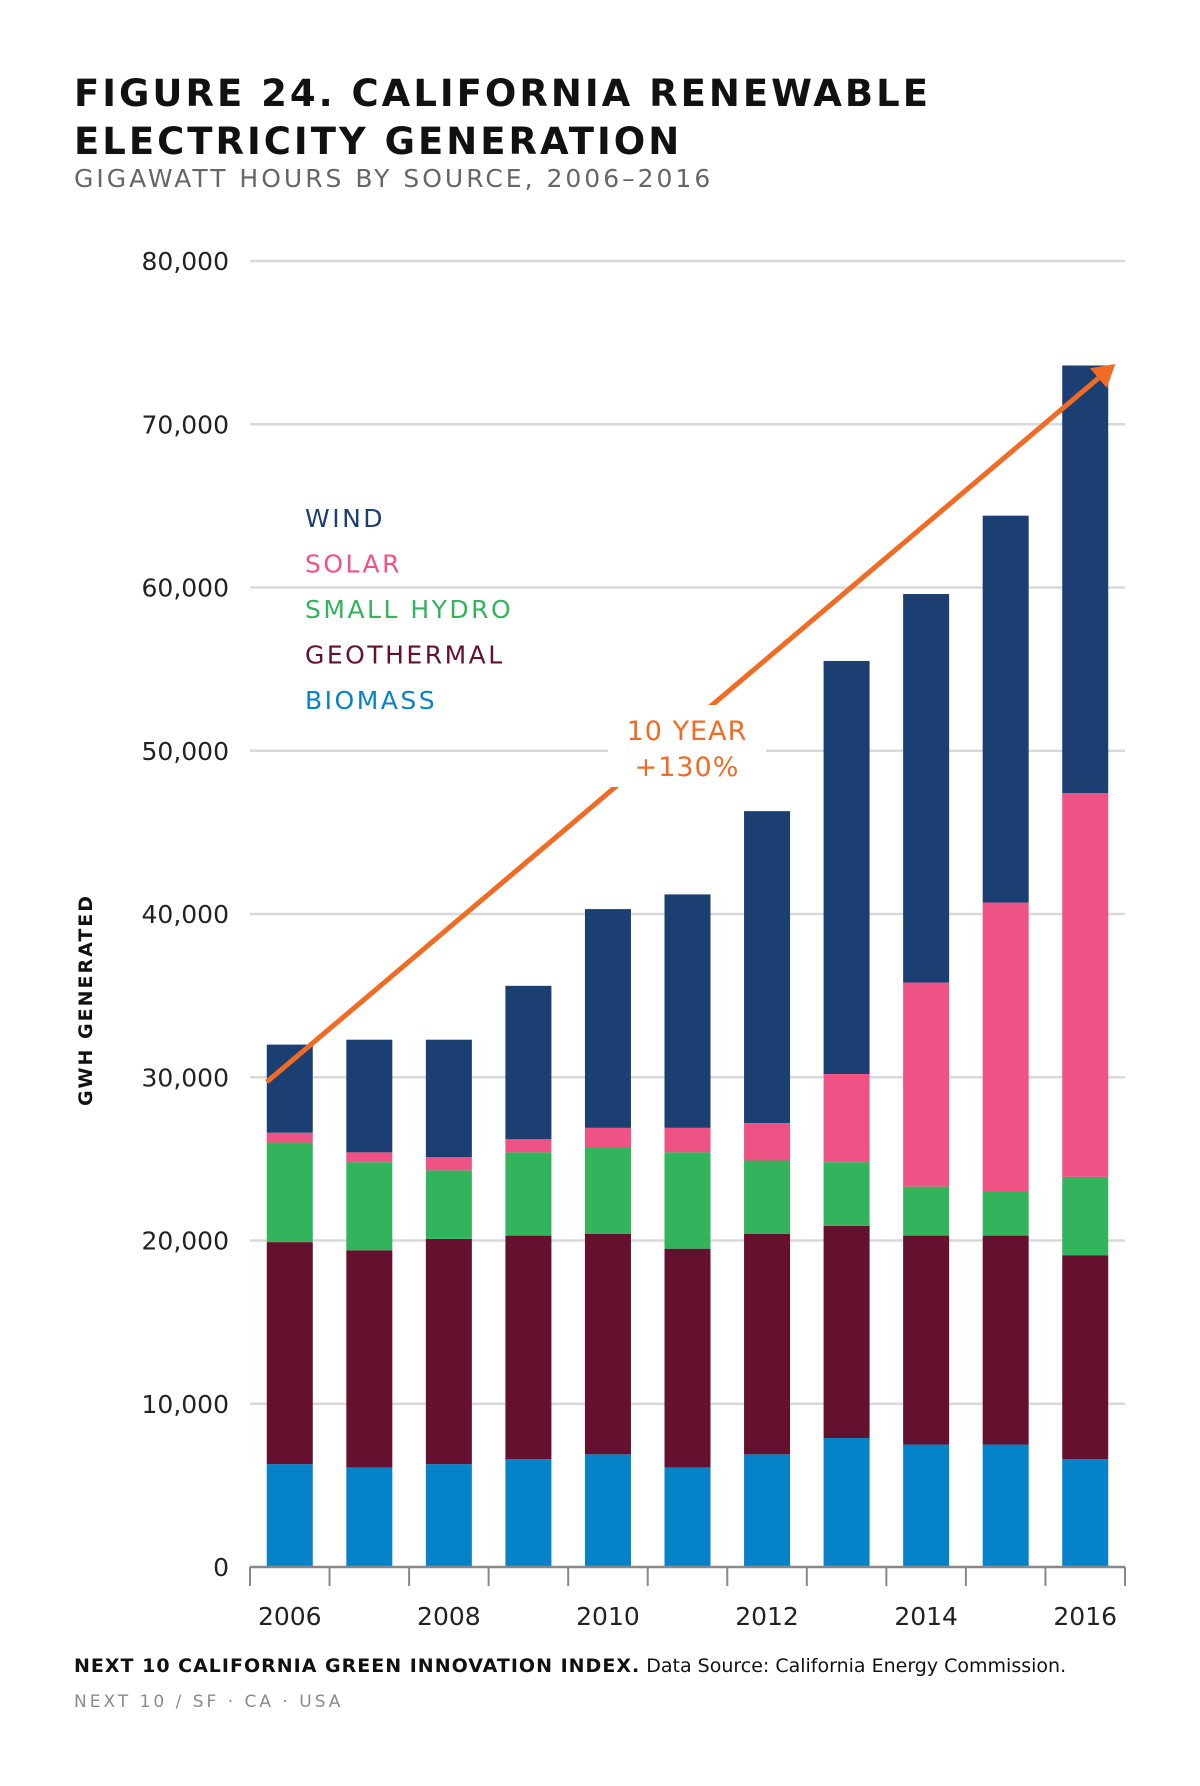 The width and height of the screenshot is (1200, 1786). What do you see at coordinates (687, 767) in the screenshot?
I see `annotation-line-2: +130%` at bounding box center [687, 767].